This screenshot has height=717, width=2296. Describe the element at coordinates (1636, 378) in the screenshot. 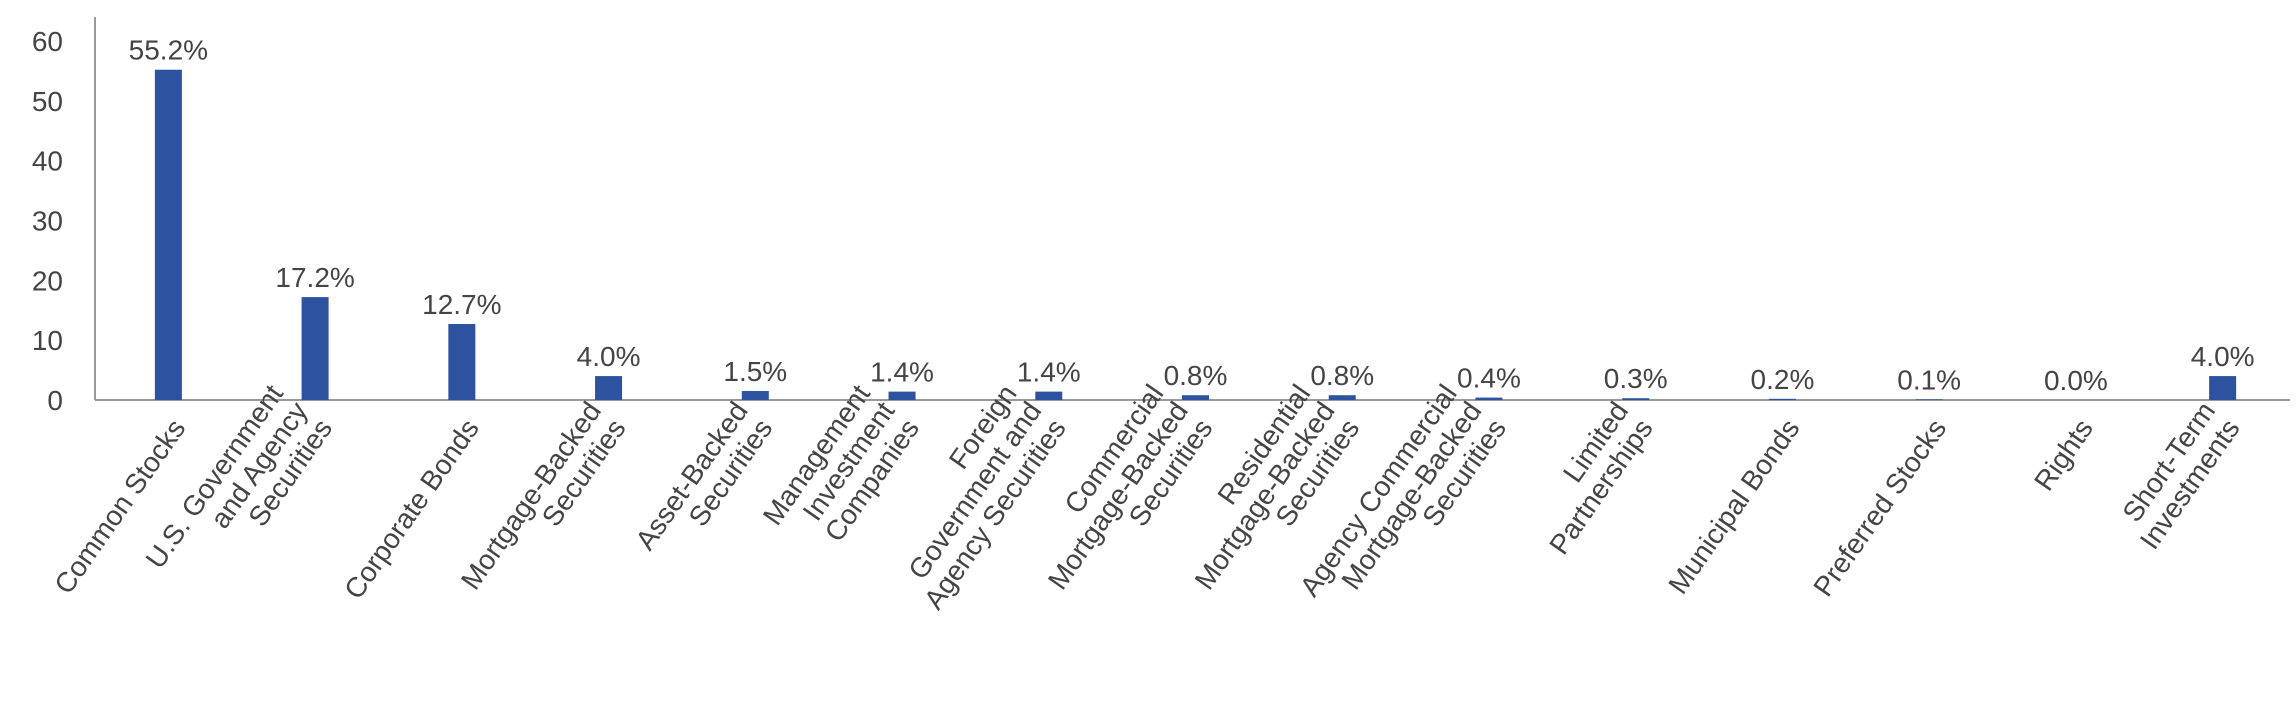

I see `value-label: 0.3%` at that location.